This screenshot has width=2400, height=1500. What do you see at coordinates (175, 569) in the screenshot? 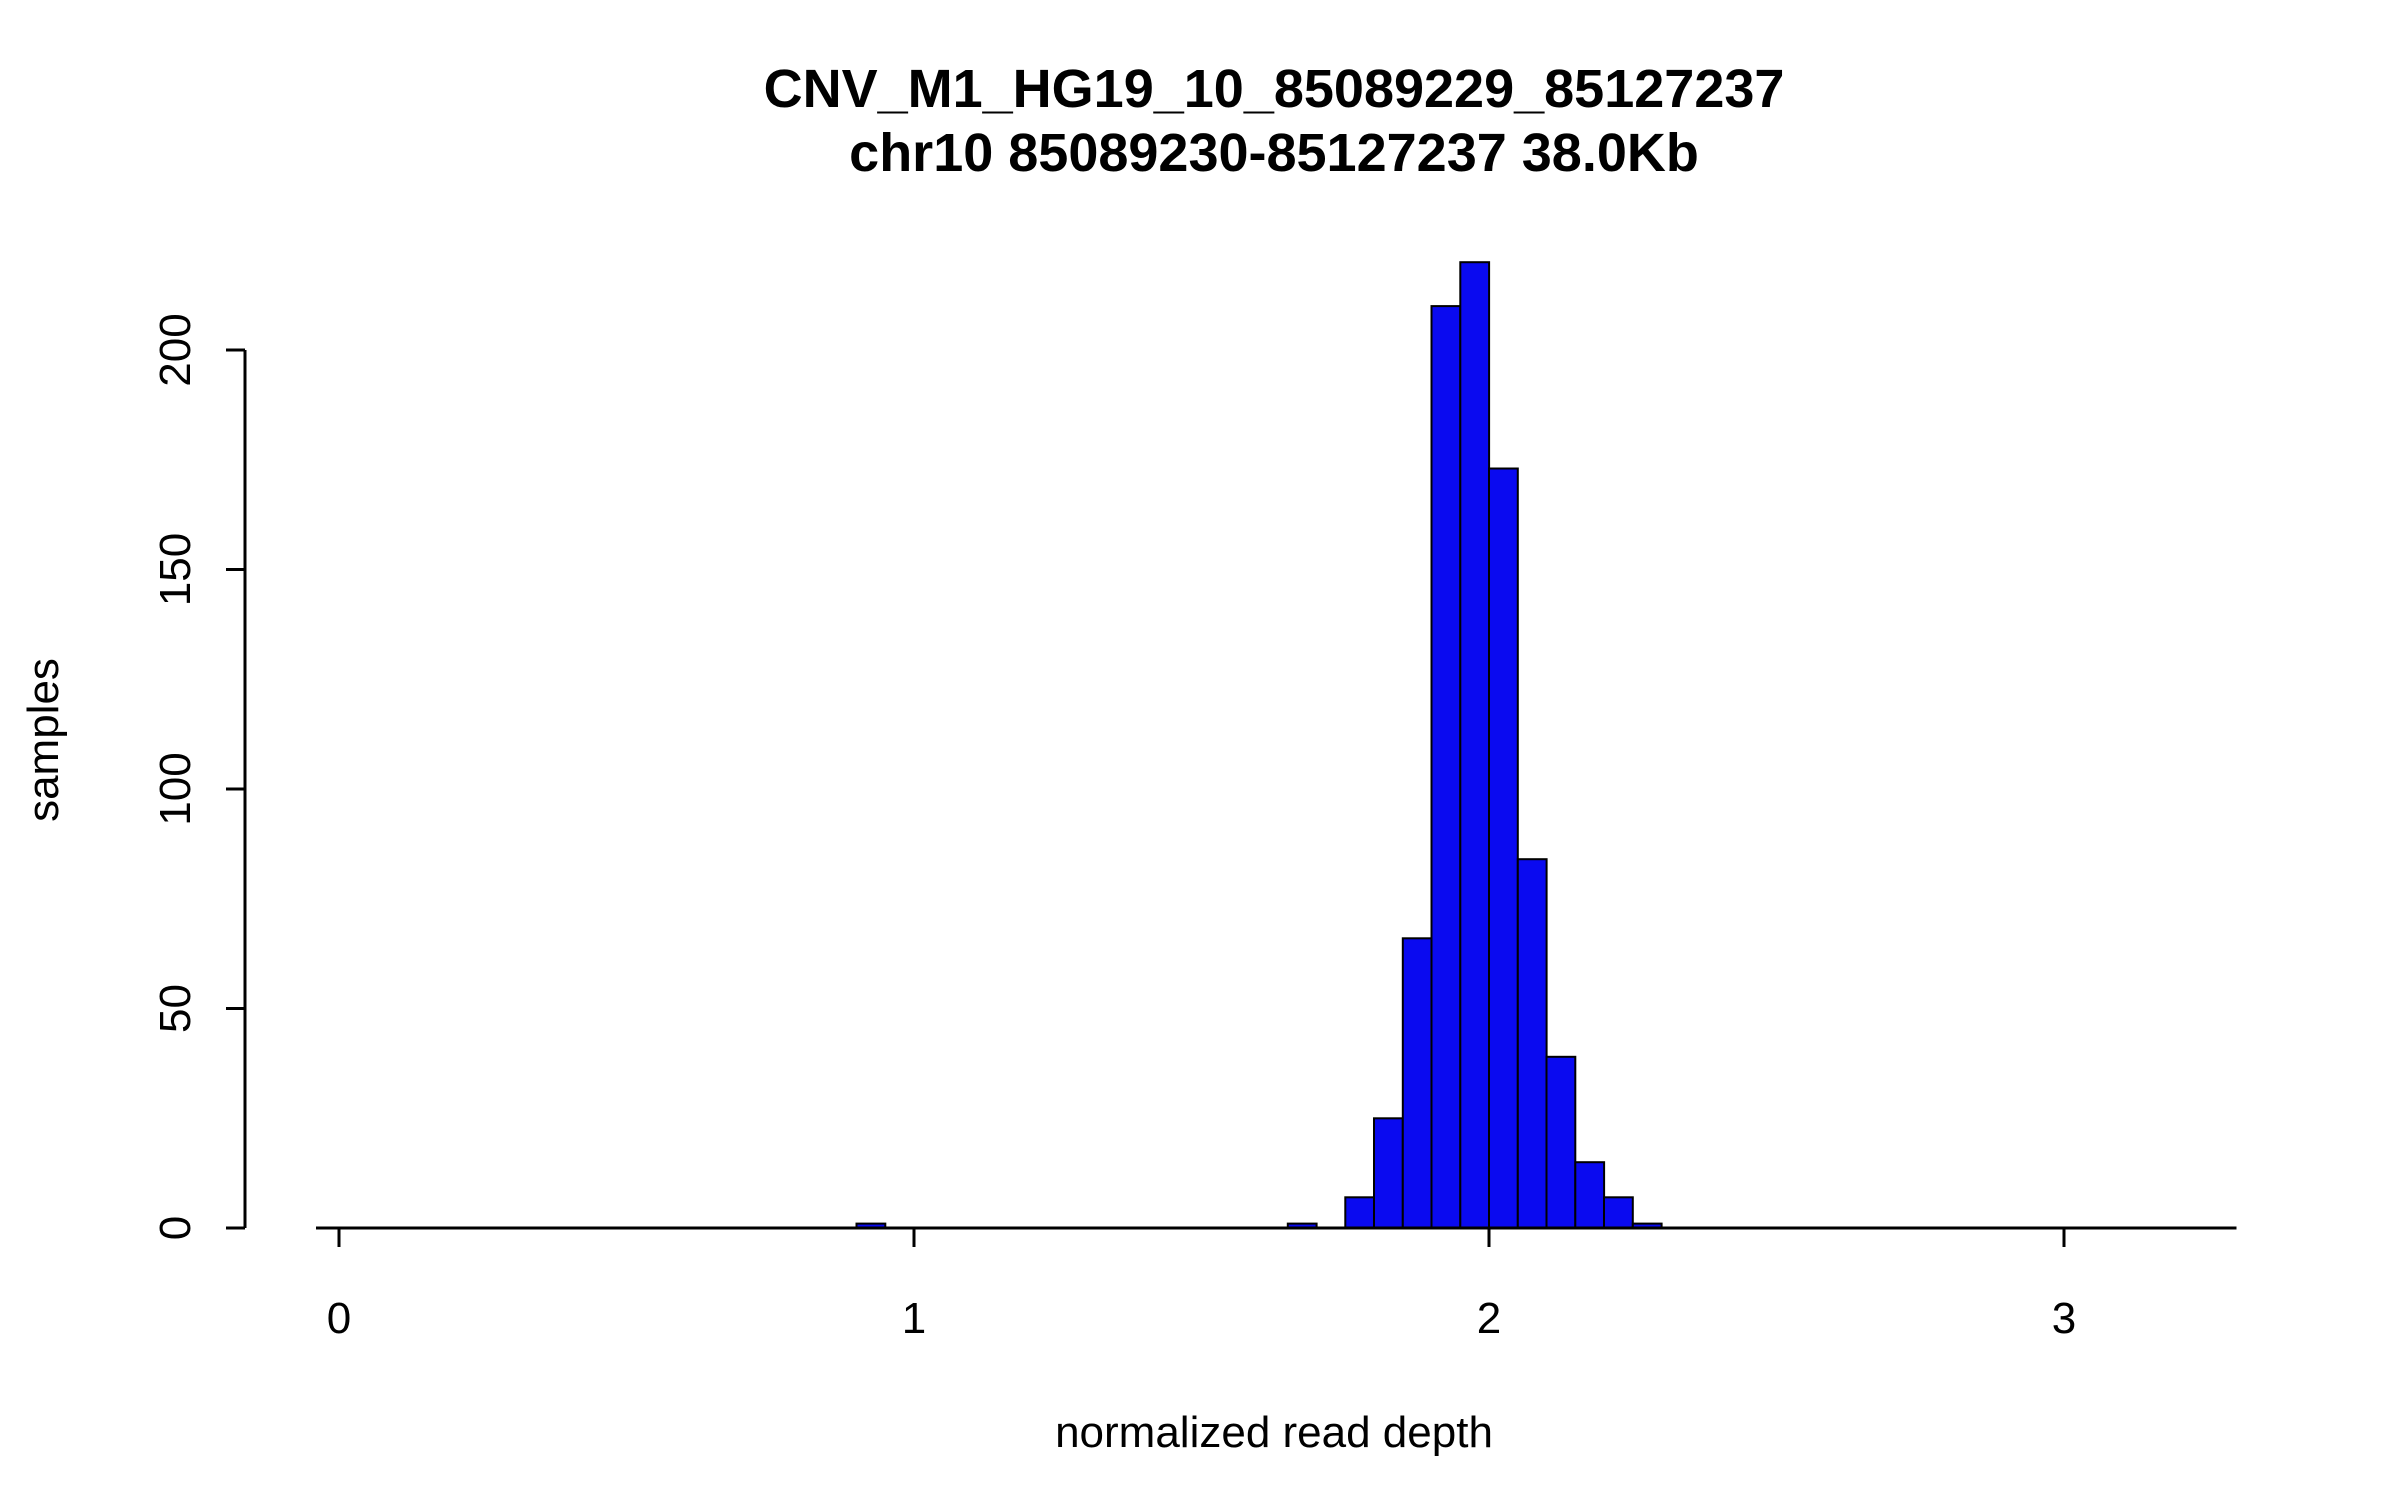
I see `y-tick-label: 150` at bounding box center [175, 569].